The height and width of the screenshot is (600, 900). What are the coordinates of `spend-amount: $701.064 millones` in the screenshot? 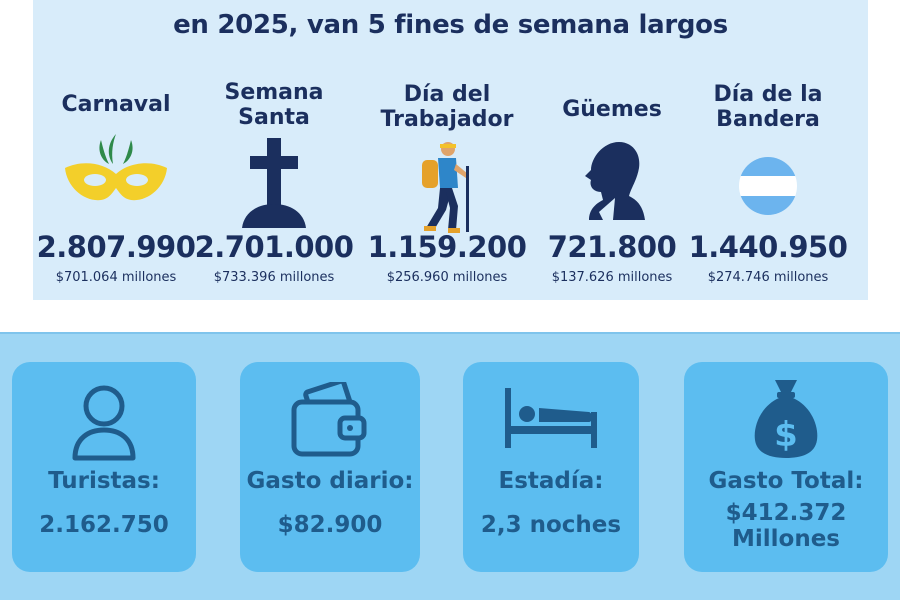 It's located at (116, 277).